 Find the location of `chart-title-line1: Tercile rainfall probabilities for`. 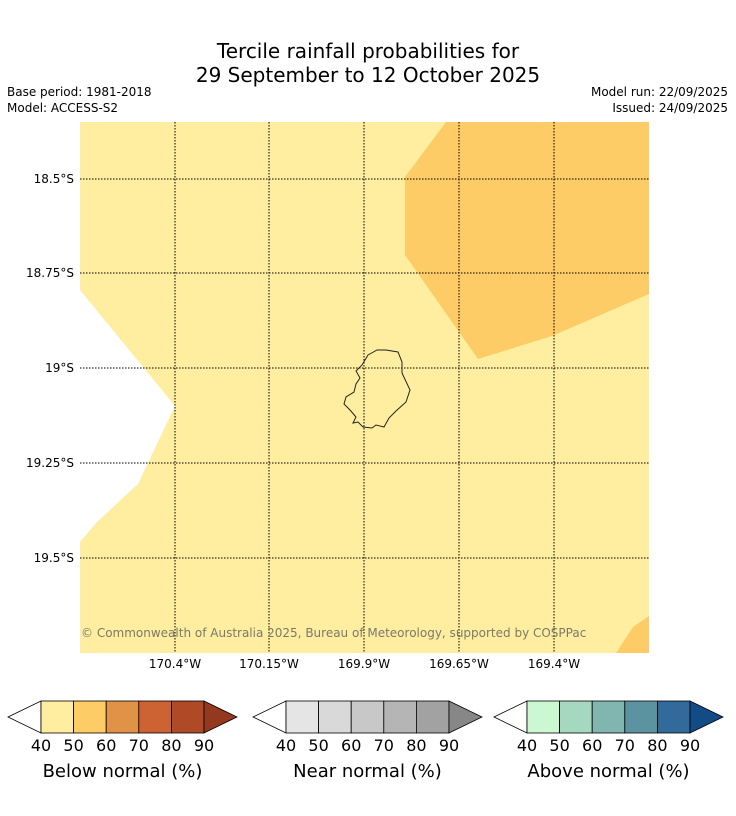

chart-title-line1: Tercile rainfall probabilities for is located at coordinates (368, 51).